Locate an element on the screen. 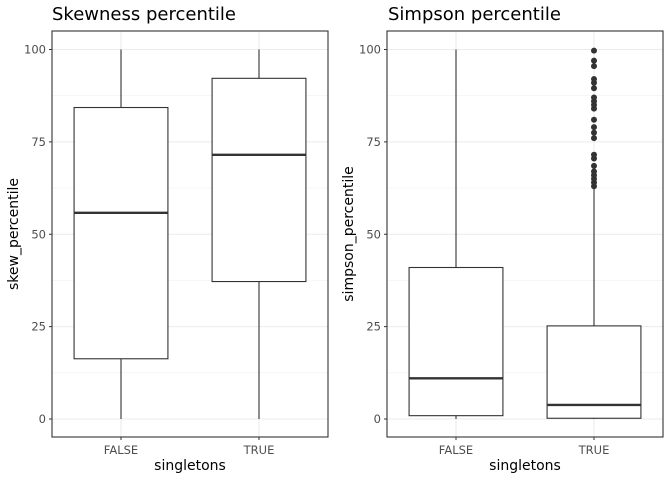 The height and width of the screenshot is (480, 672). y-axis-title: skew_percentile is located at coordinates (14, 234).